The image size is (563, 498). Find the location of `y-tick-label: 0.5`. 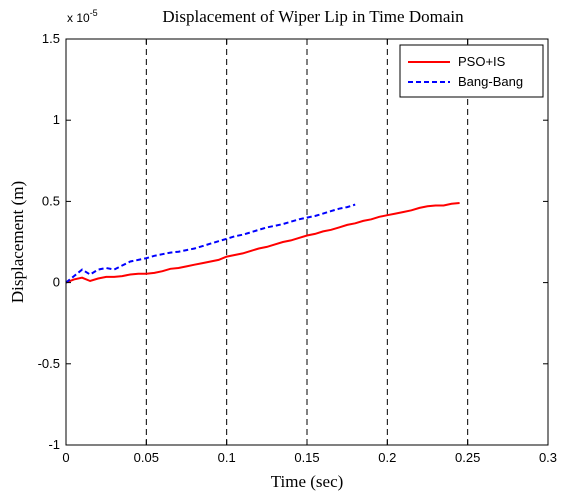

y-tick-label: 0.5 is located at coordinates (51, 200).